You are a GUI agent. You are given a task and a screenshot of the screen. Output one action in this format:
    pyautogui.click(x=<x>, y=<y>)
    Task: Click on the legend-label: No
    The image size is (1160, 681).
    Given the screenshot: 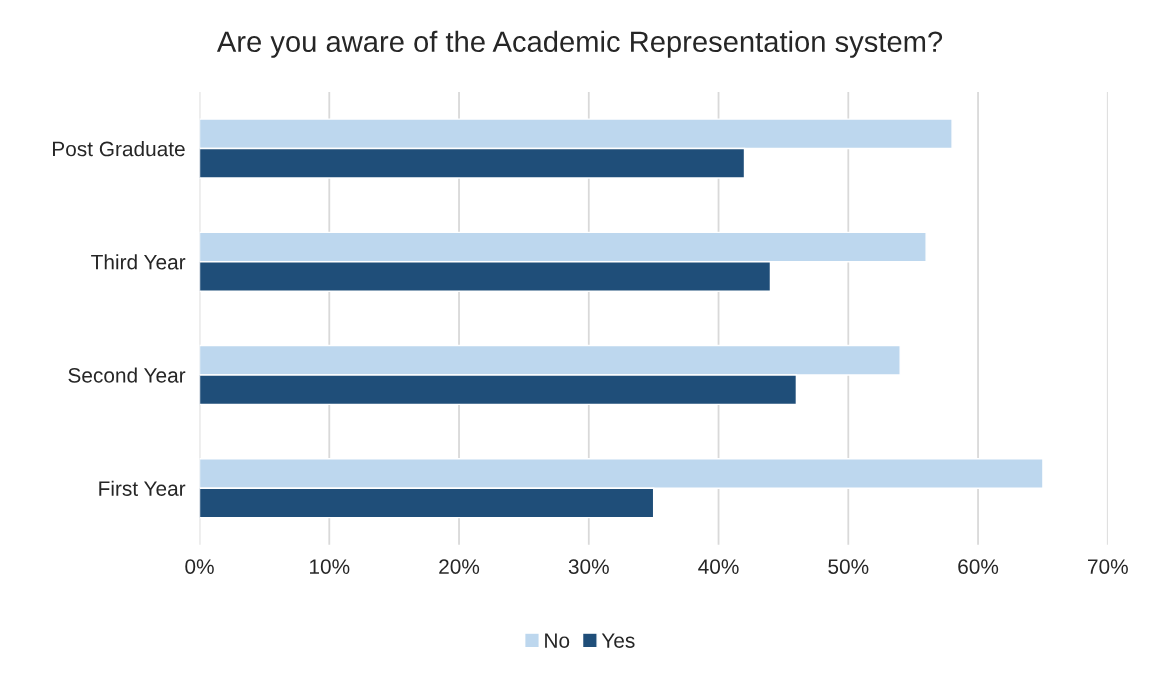 What is the action you would take?
    pyautogui.click(x=557, y=640)
    